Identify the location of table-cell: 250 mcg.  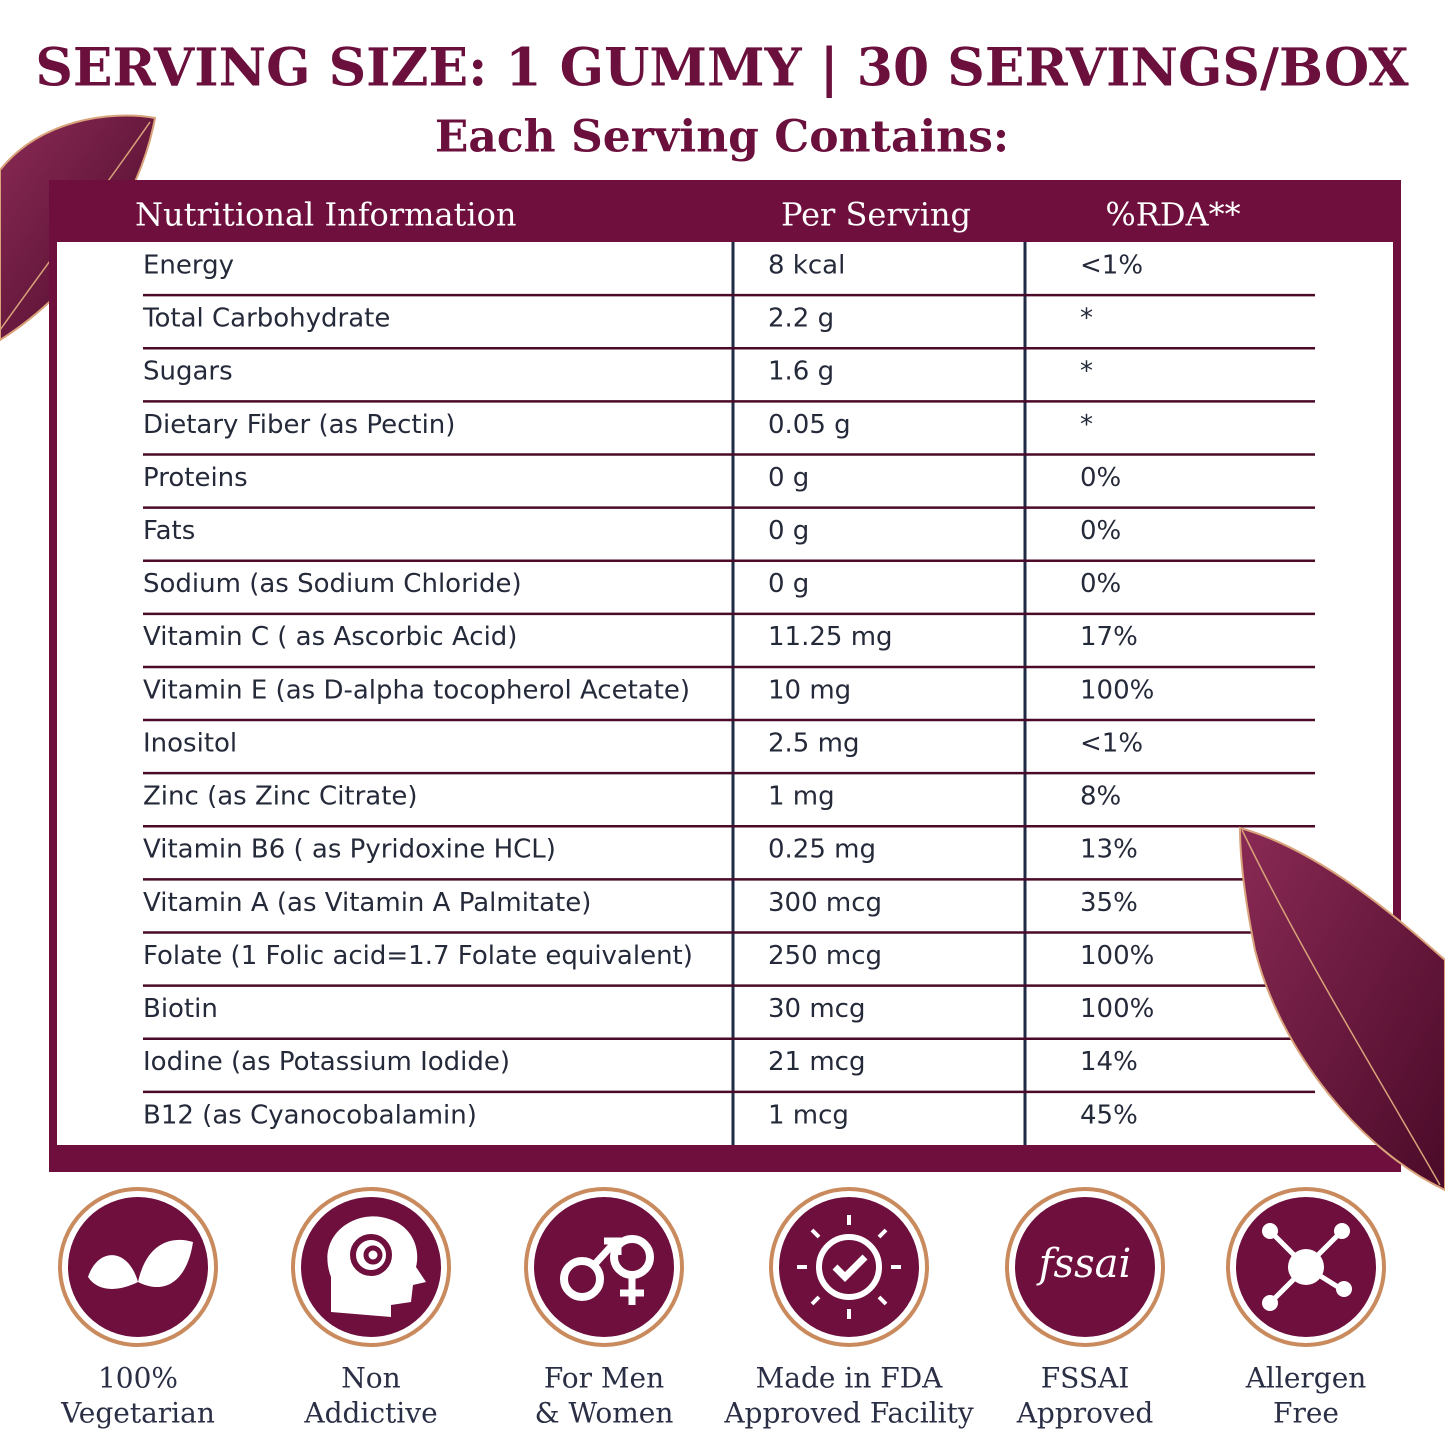
(825, 956).